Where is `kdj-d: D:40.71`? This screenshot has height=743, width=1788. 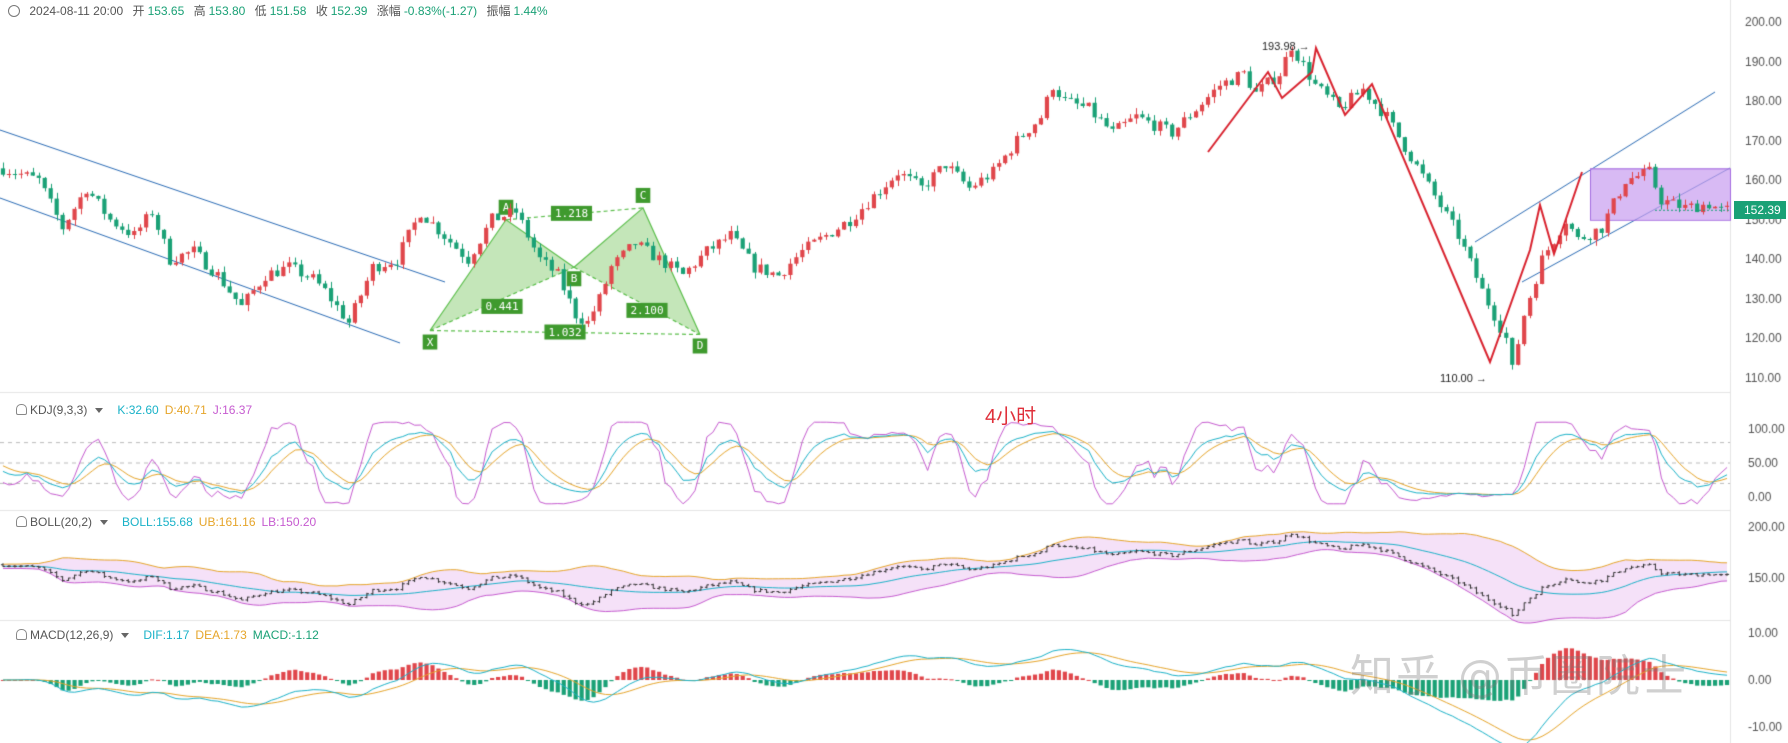
kdj-d: D:40.71 is located at coordinates (185, 410).